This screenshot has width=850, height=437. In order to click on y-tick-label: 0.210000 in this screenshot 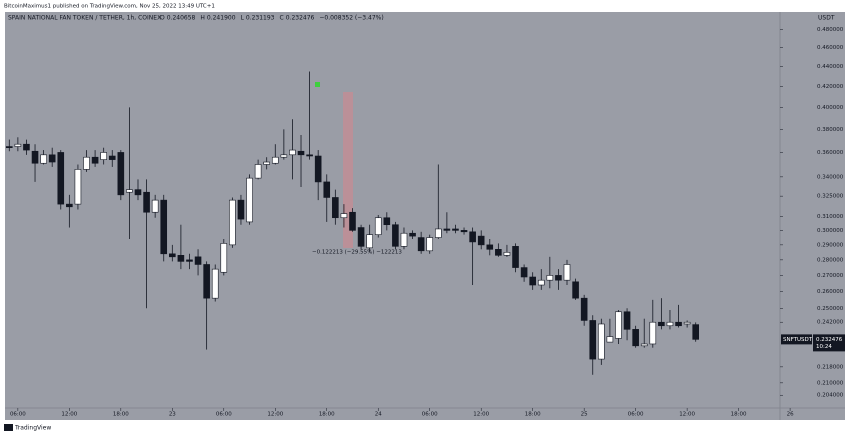, I will do `click(830, 383)`.